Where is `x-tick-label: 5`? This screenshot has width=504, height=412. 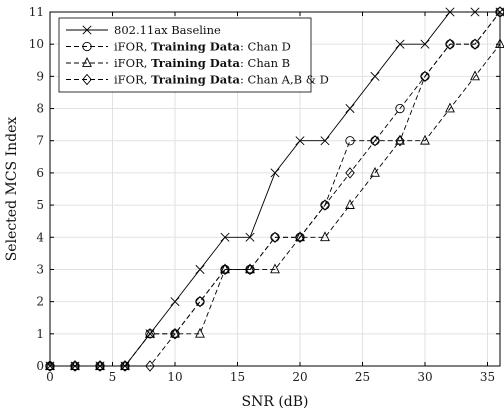 x-tick-label: 5 is located at coordinates (113, 377).